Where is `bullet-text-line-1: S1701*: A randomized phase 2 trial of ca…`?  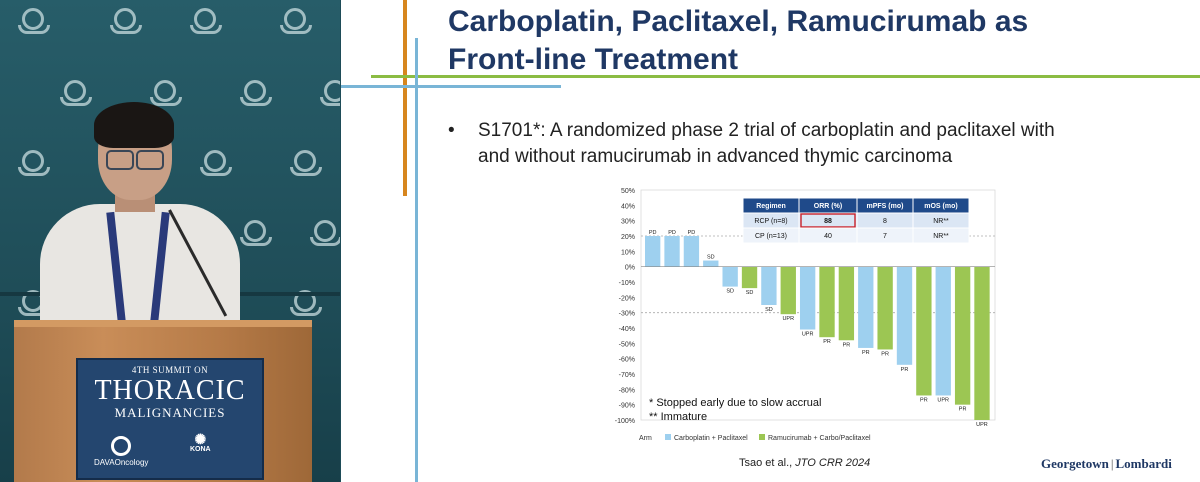
bullet-text-line-1: S1701*: A randomized phase 2 trial of ca… is located at coordinates (766, 130).